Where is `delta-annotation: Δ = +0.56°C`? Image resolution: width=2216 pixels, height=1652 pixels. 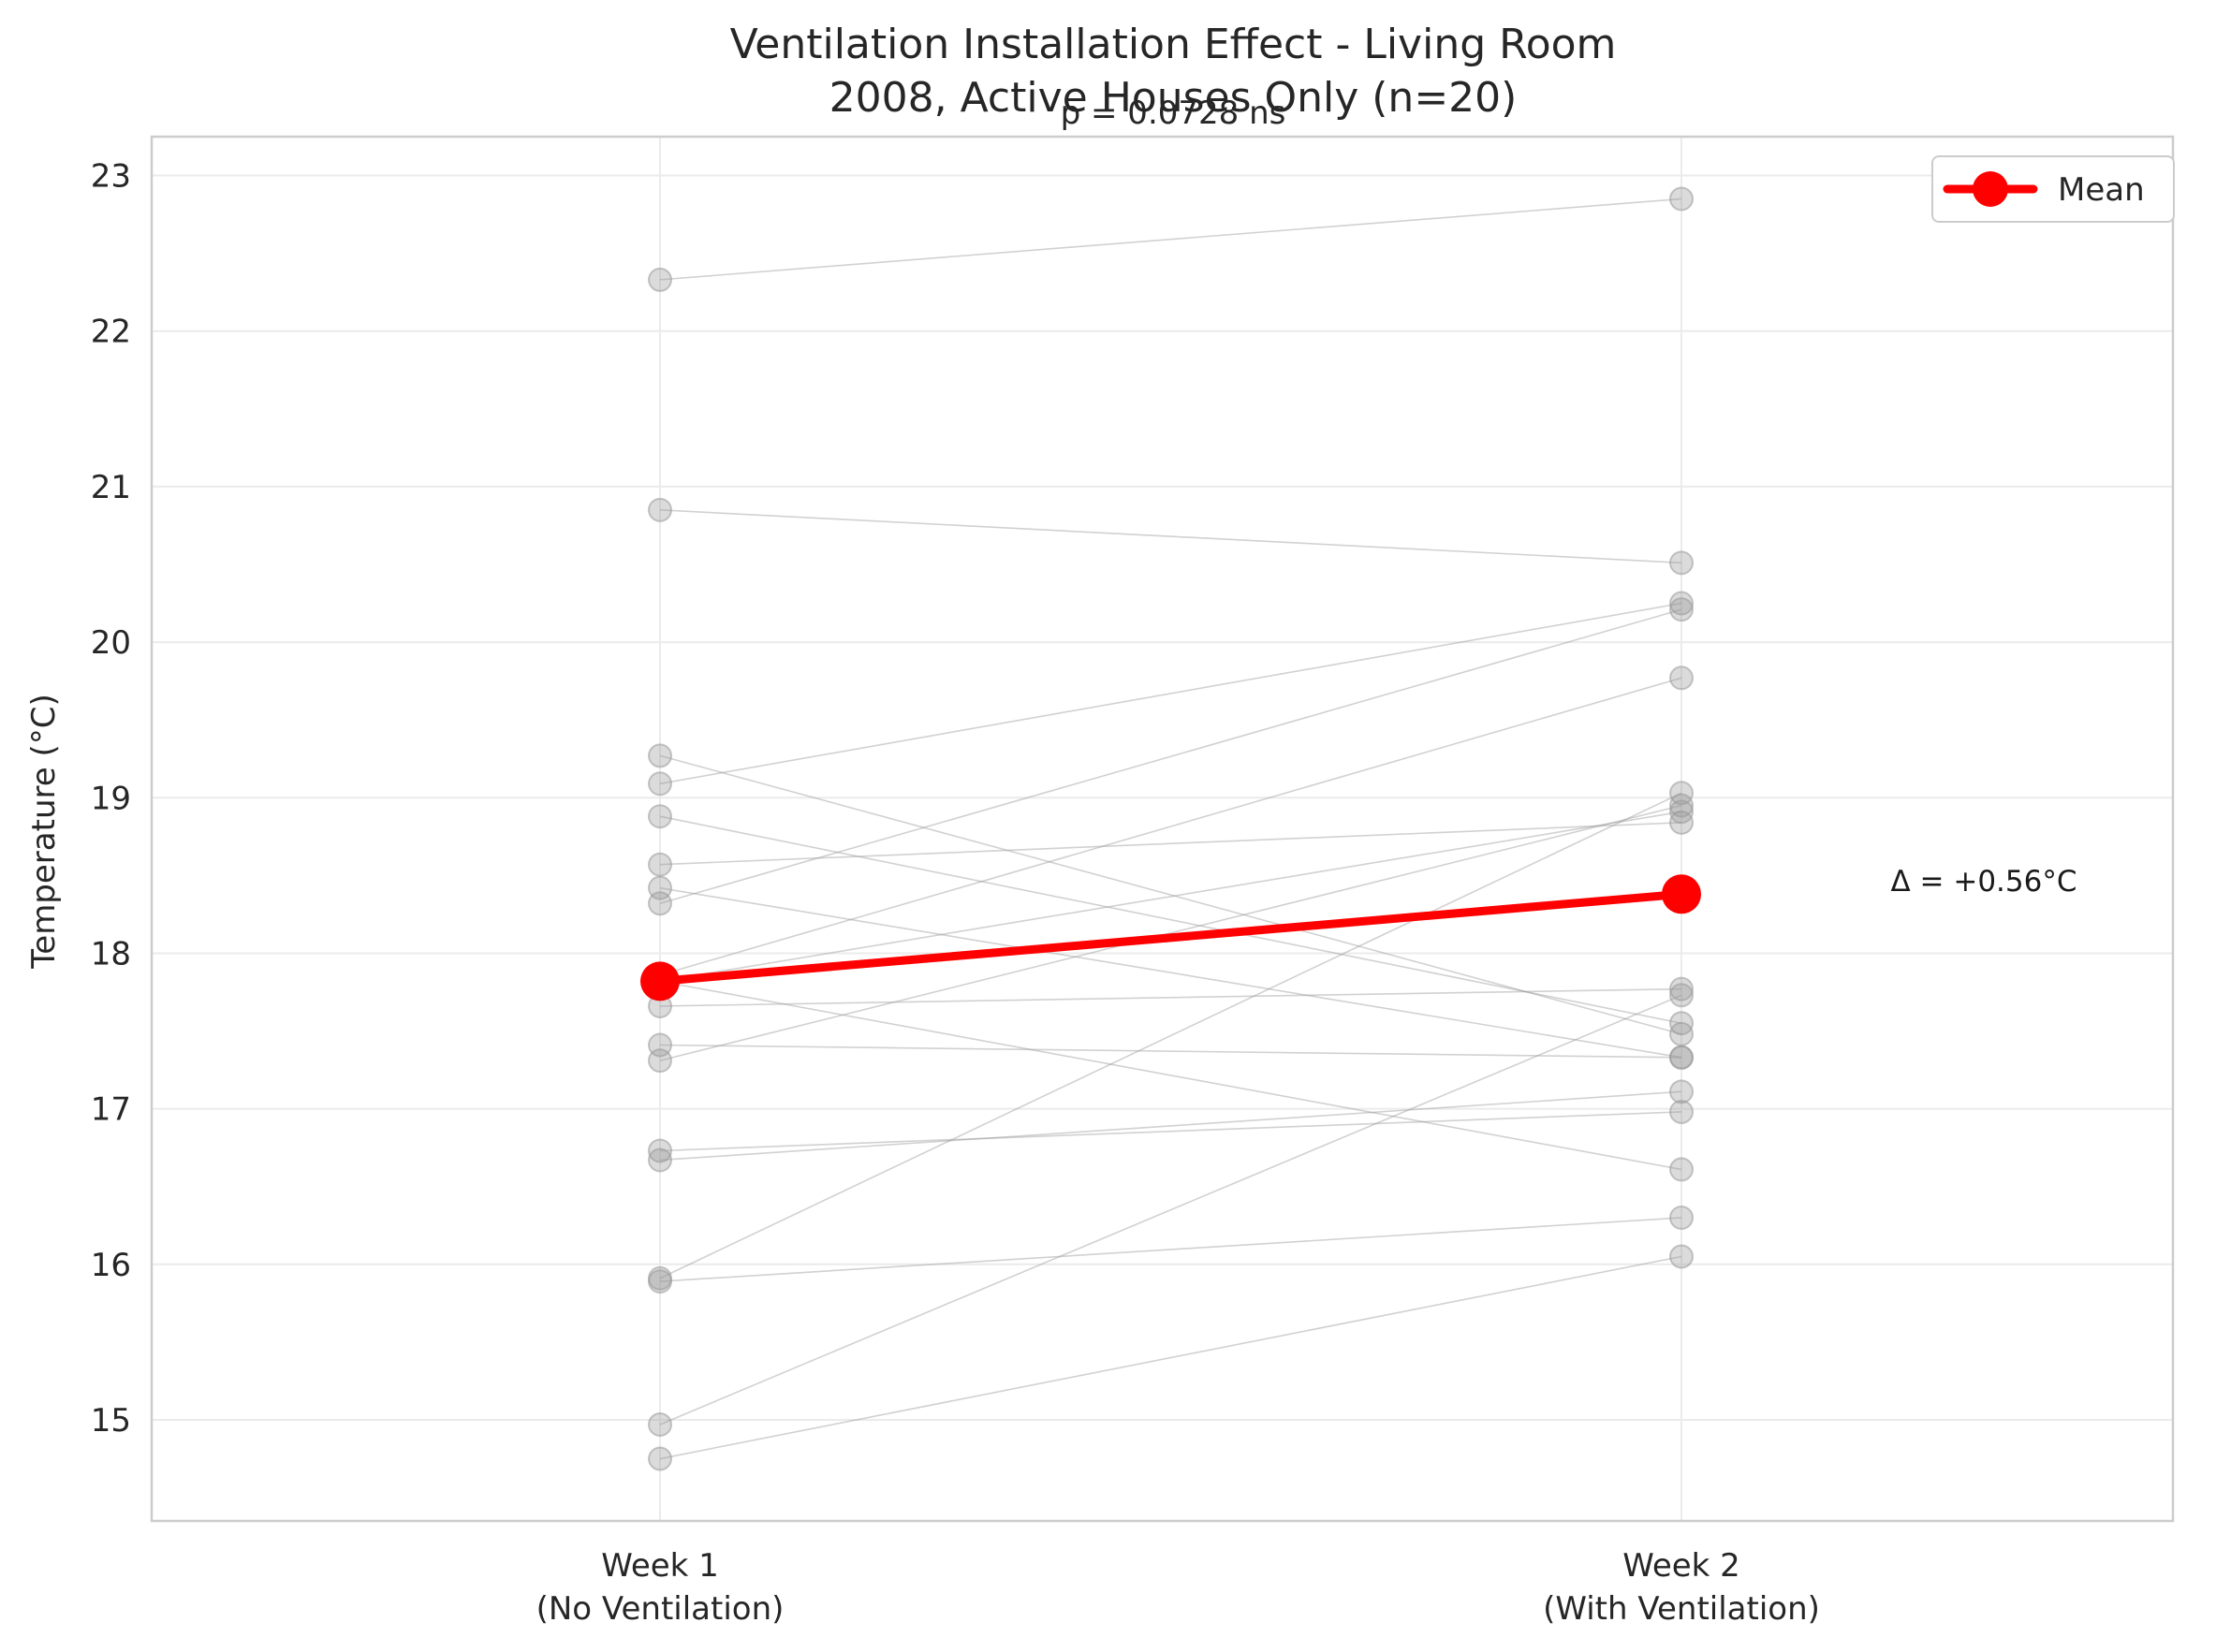
delta-annotation: Δ = +0.56°C is located at coordinates (1983, 882).